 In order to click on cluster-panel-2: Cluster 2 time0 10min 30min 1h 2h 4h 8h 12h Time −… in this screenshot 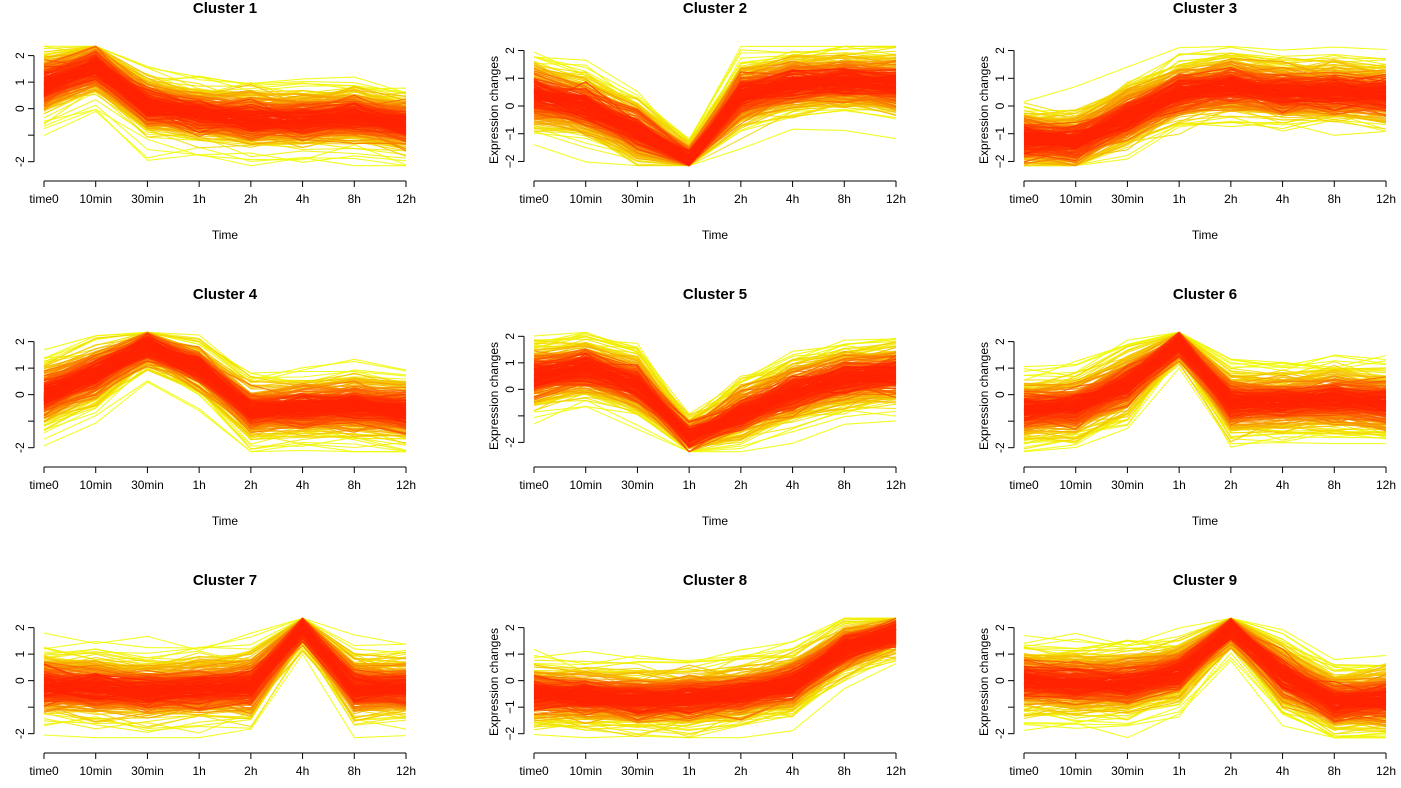, I will do `click(696, 121)`.